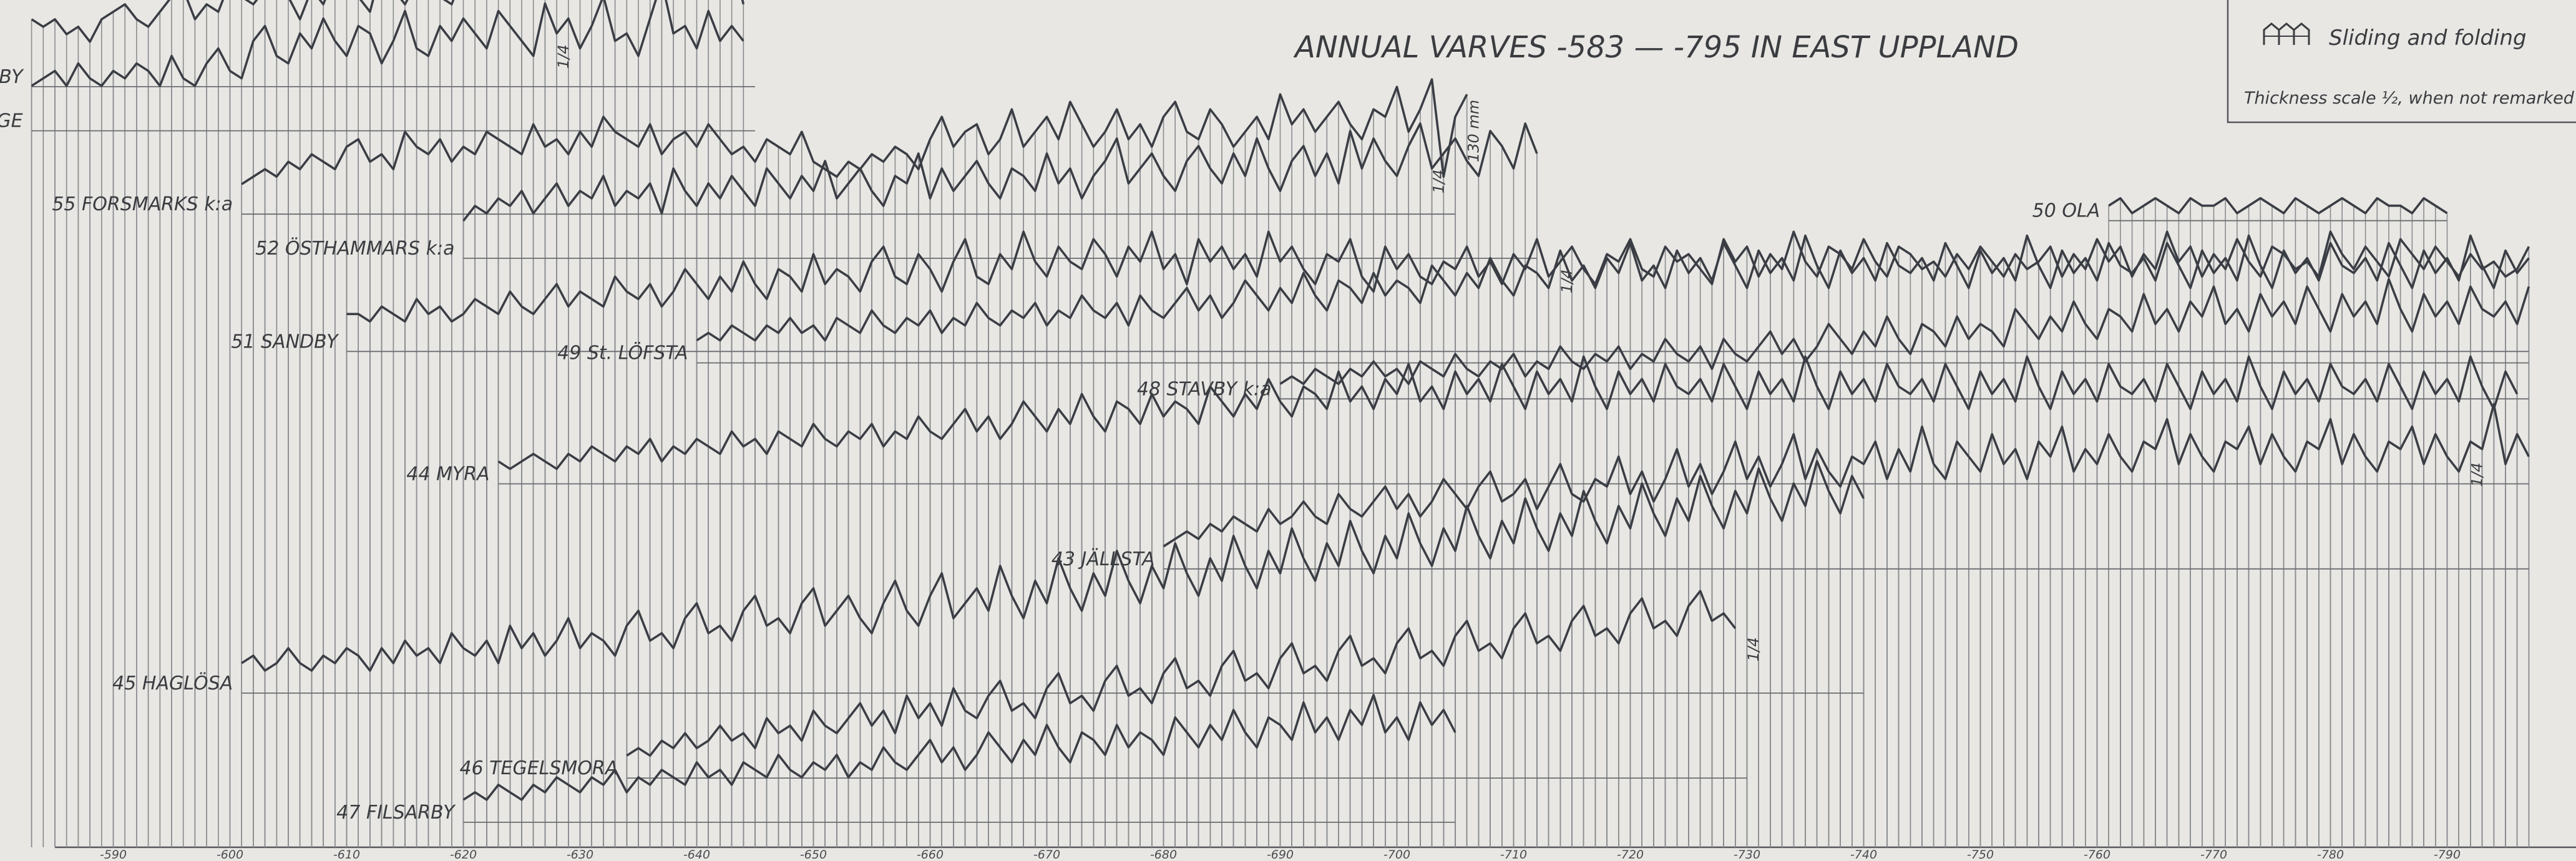 This screenshot has height=861, width=2576. What do you see at coordinates (12, 77) in the screenshot?
I see `series-label: 37 SANDBY` at bounding box center [12, 77].